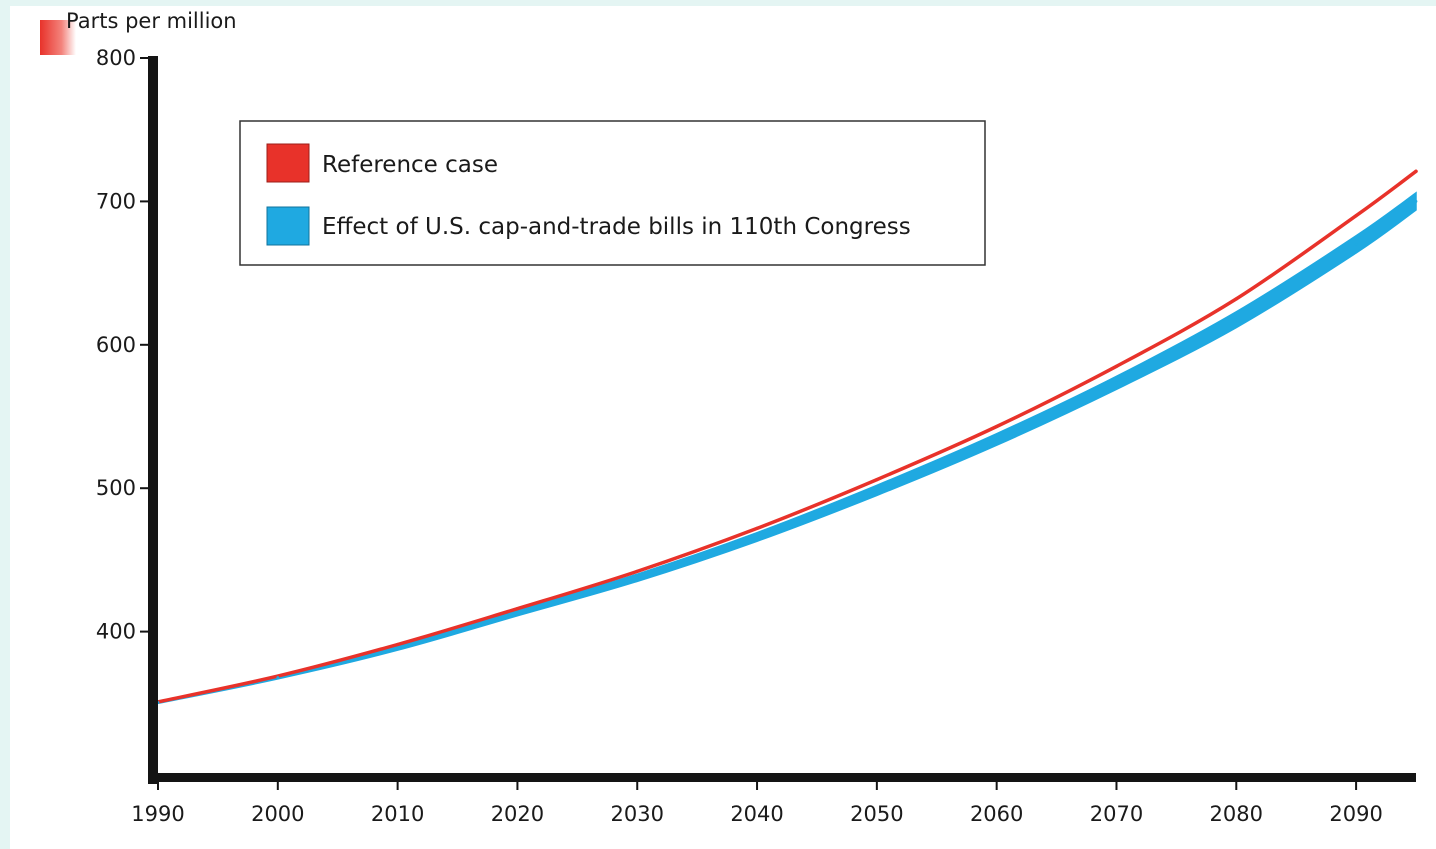 The image size is (1436, 849). I want to click on y-axis-title: Parts per million, so click(151, 21).